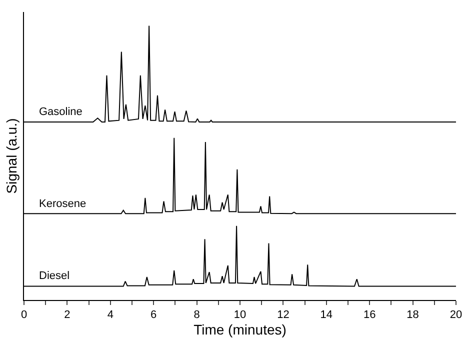 Image resolution: width=474 pixels, height=347 pixels. I want to click on x-tick-label: 8, so click(197, 315).